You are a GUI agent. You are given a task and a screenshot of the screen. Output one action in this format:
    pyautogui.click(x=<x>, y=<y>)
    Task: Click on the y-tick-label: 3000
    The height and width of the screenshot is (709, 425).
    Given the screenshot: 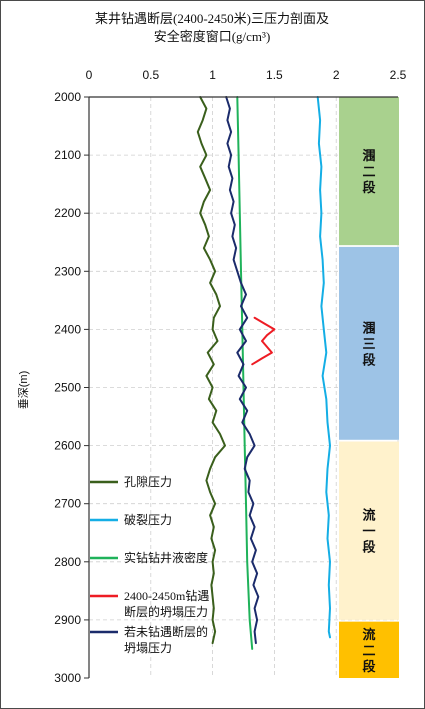 What is the action you would take?
    pyautogui.click(x=67, y=678)
    